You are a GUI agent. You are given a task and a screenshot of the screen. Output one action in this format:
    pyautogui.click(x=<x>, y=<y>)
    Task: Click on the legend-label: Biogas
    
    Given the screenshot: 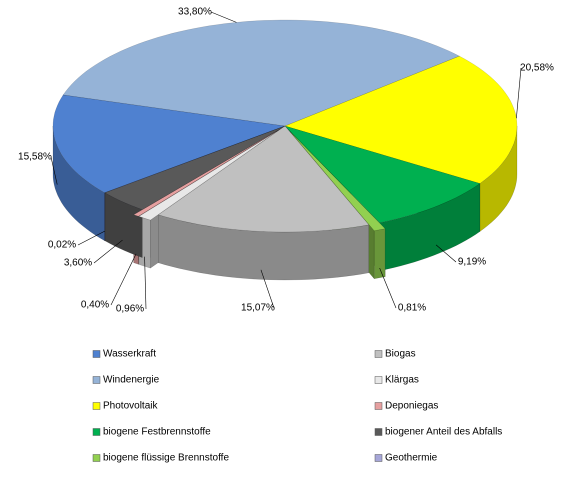 What is the action you would take?
    pyautogui.click(x=400, y=354)
    